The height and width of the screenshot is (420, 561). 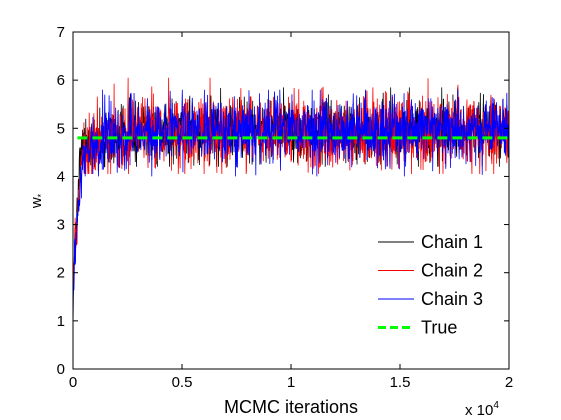 What do you see at coordinates (61, 176) in the screenshot?
I see `y-tick-label: 4` at bounding box center [61, 176].